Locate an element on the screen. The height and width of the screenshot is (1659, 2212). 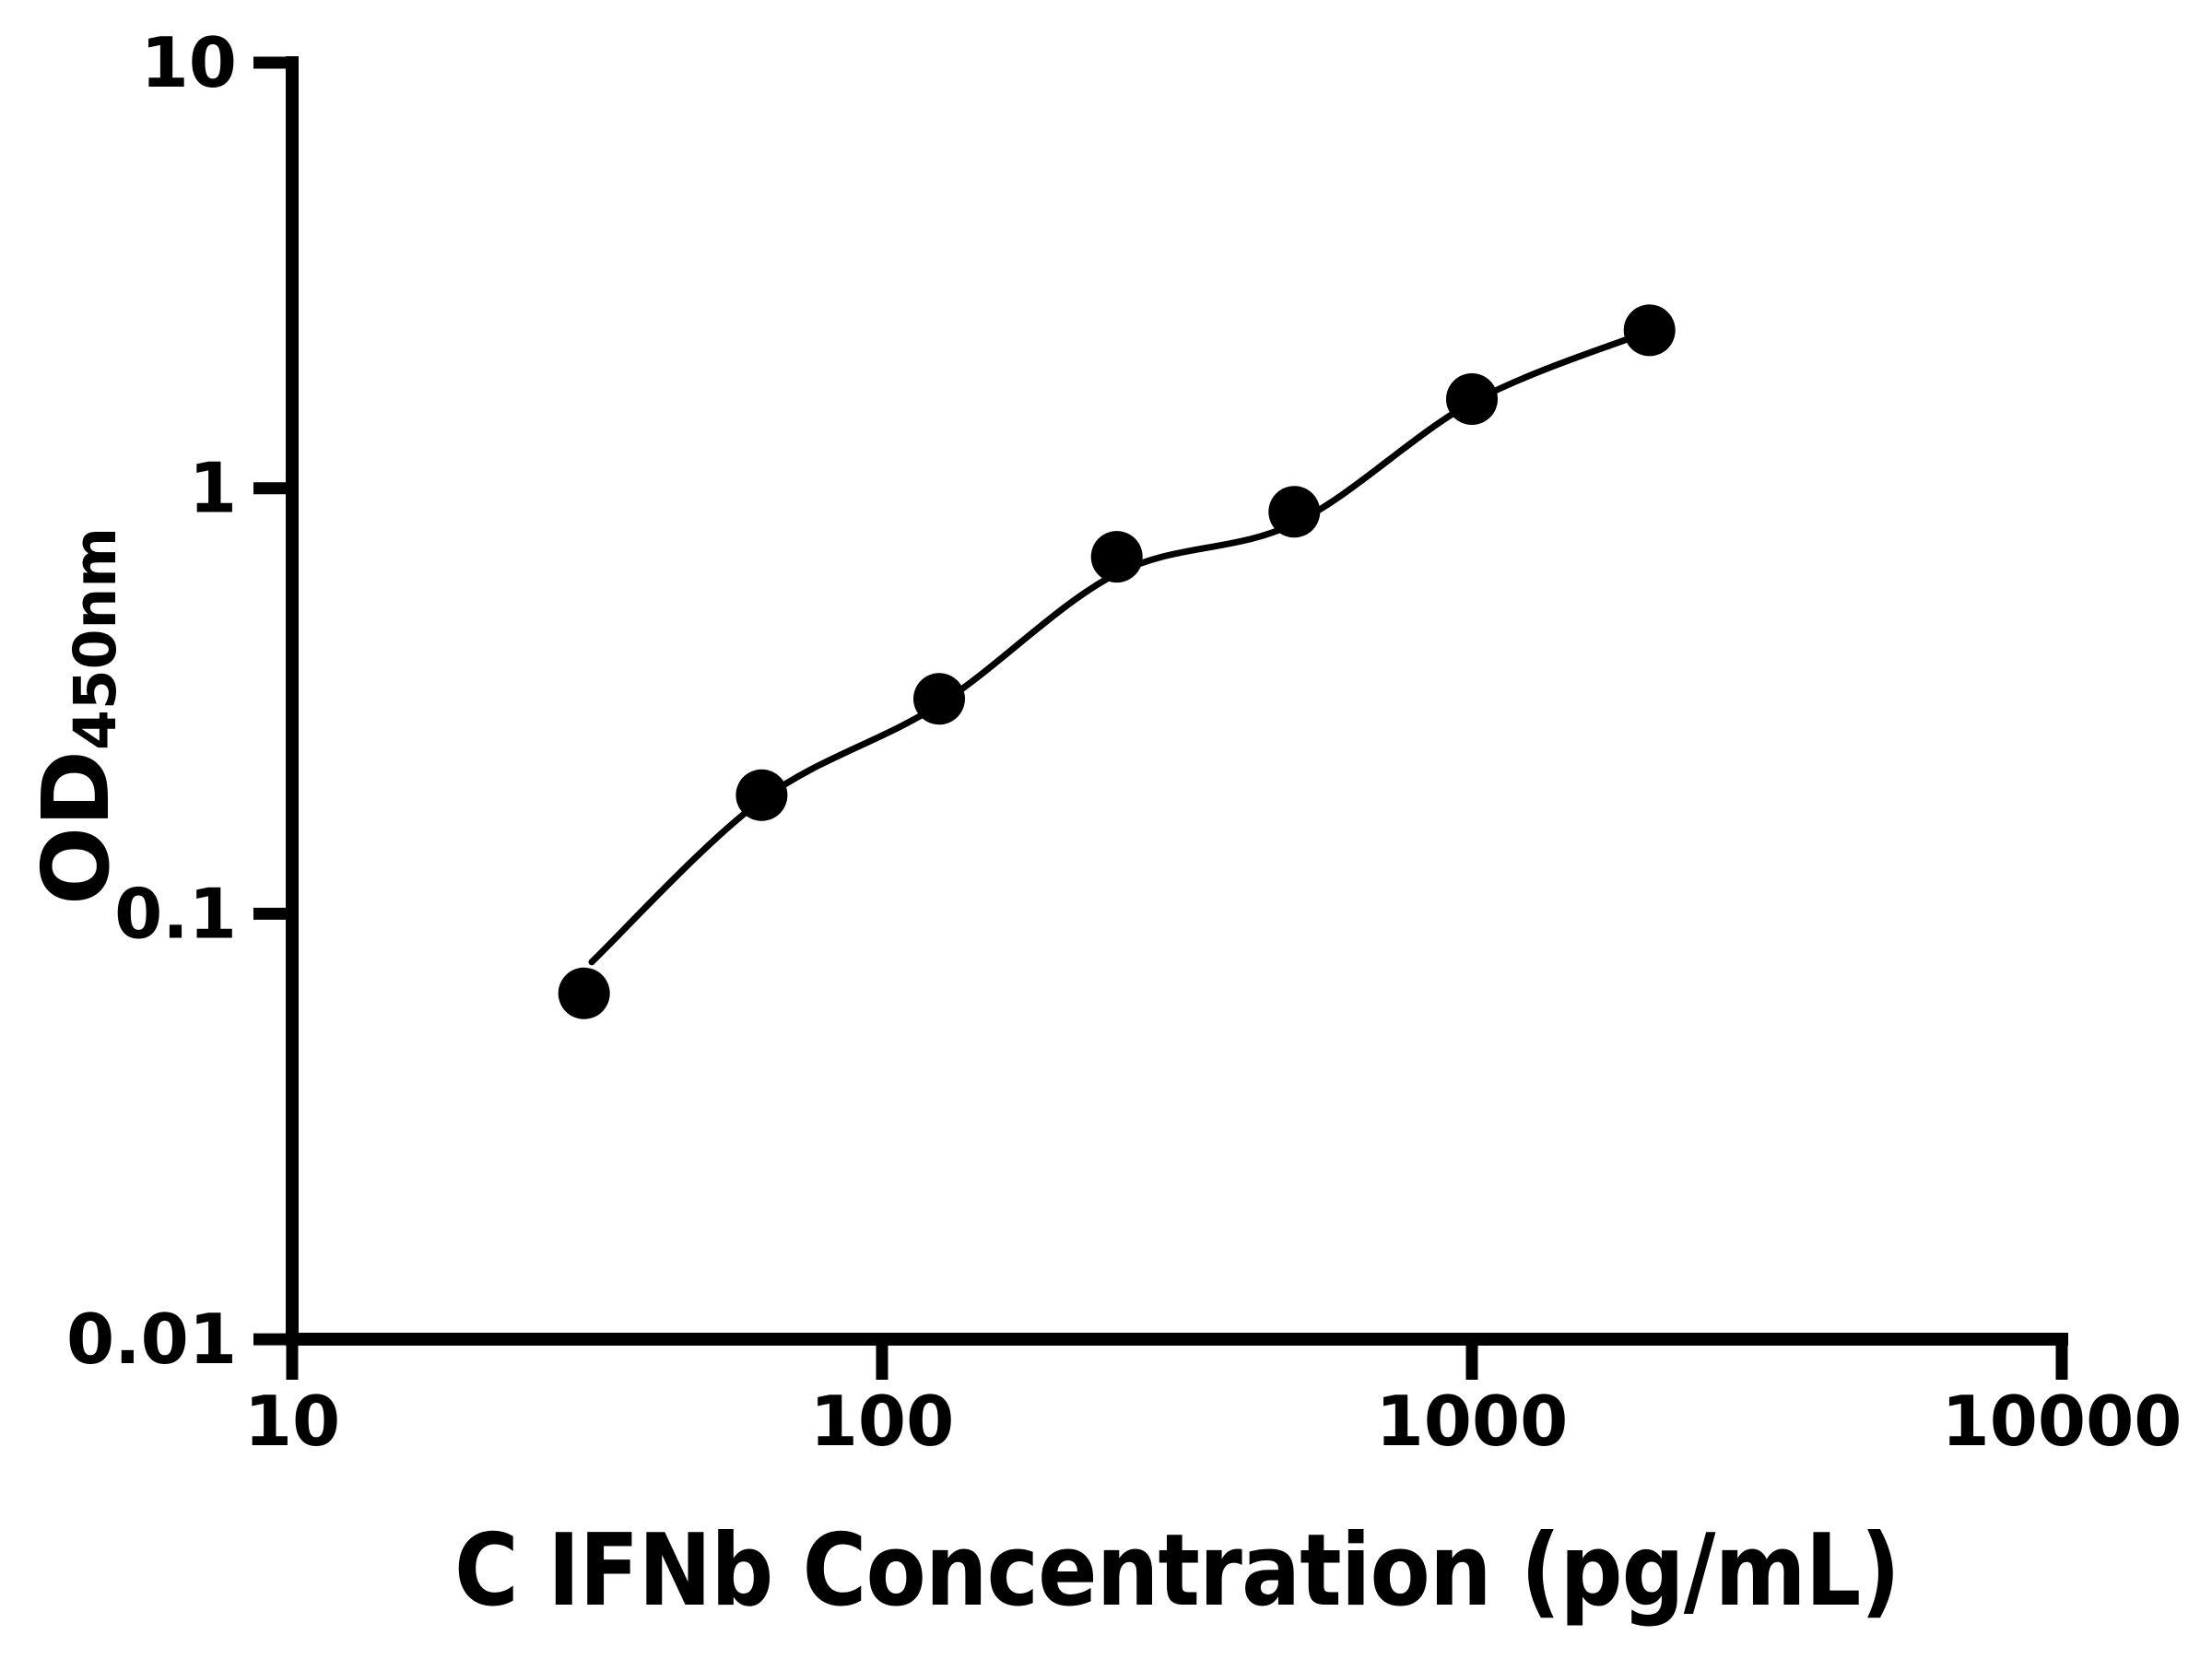
x-tick-labels-group: 10 100 1000 10000 is located at coordinates (1213, 1421).